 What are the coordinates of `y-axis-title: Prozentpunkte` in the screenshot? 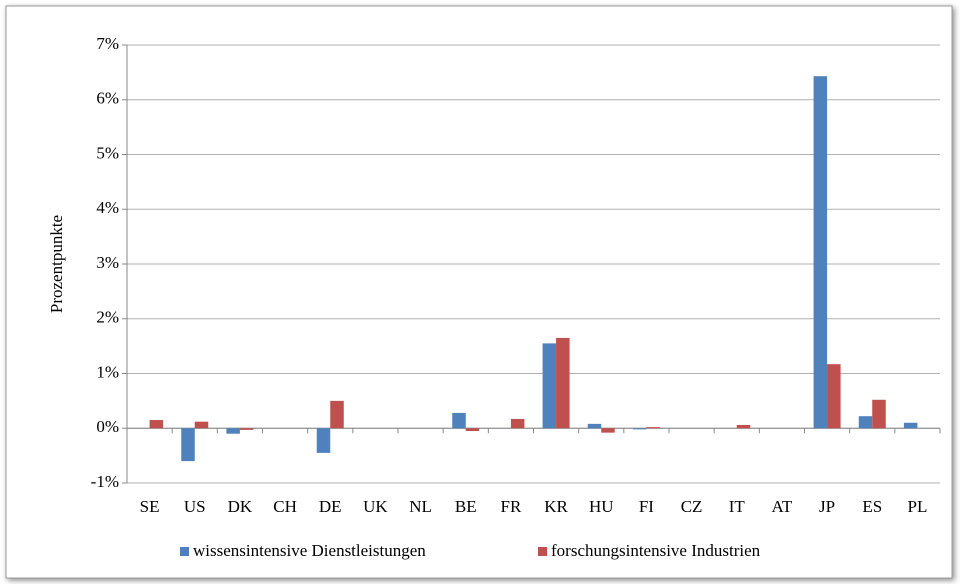 It's located at (56, 264).